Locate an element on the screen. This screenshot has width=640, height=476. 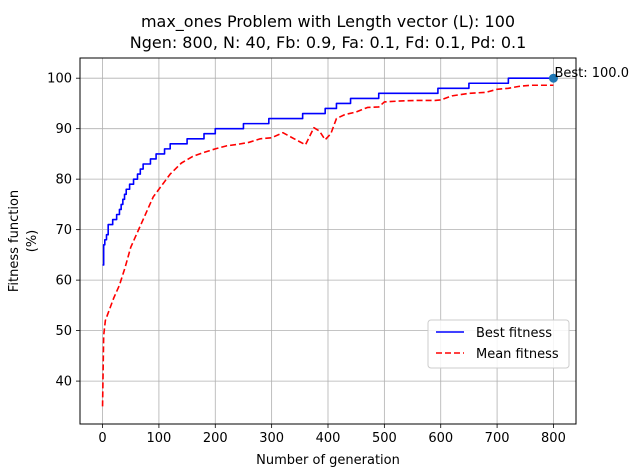
x-tick-label: 100 is located at coordinates (158, 438).